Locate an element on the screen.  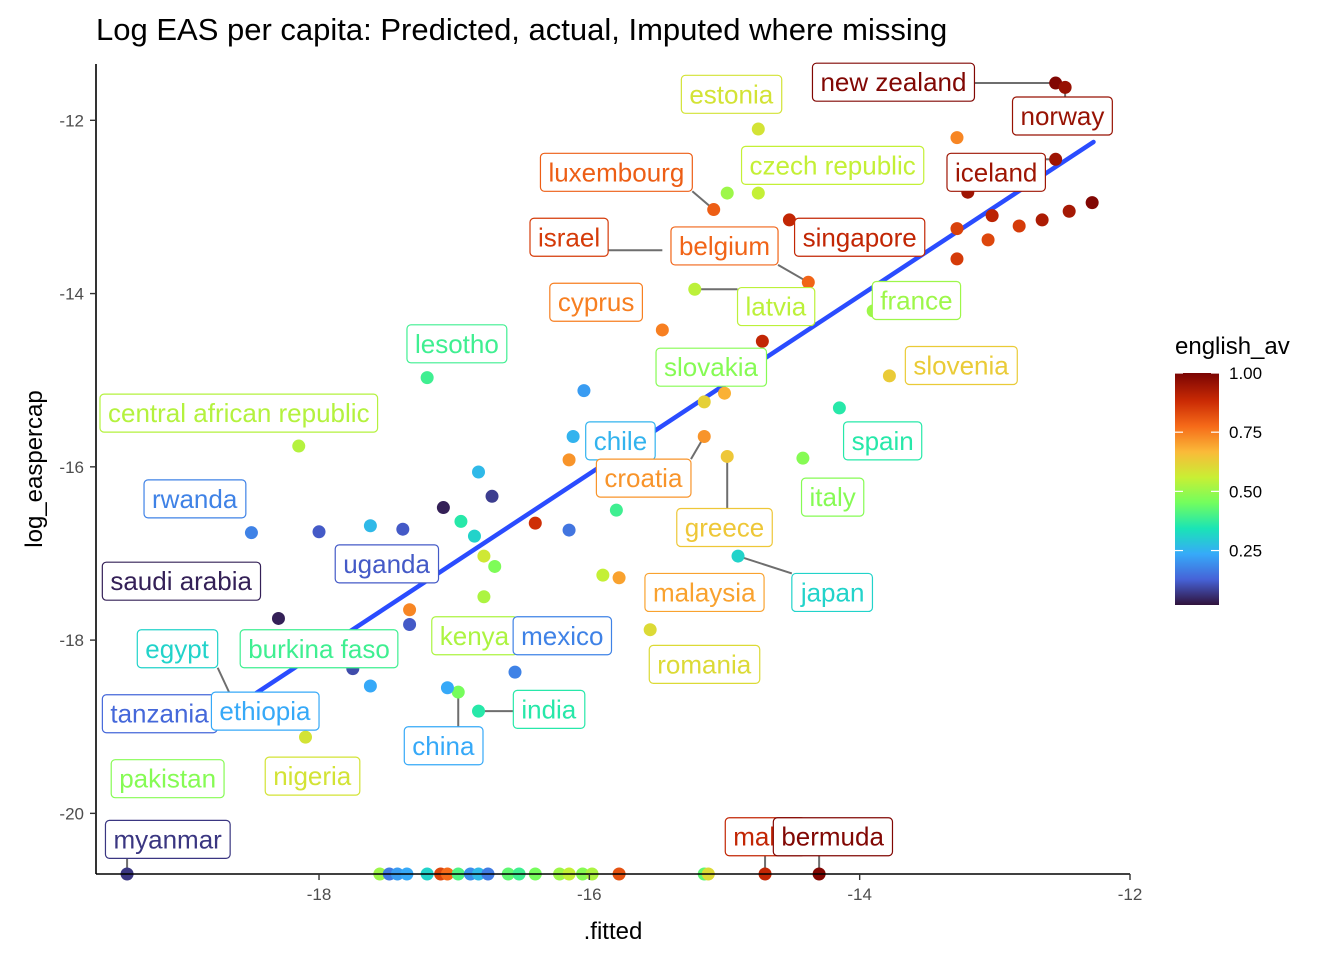
point-label: croatia is located at coordinates (643, 478).